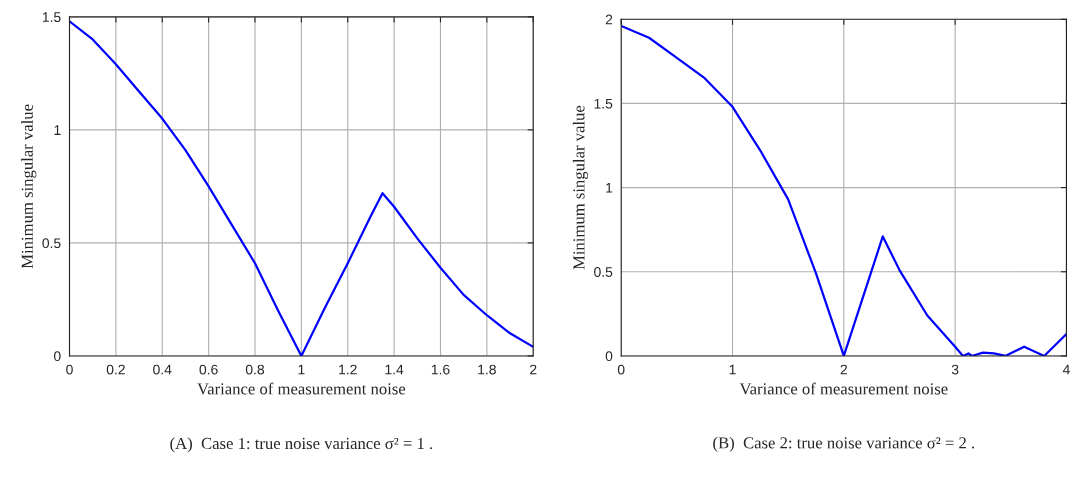  What do you see at coordinates (162, 369) in the screenshot?
I see `x-tick-label: 0.4` at bounding box center [162, 369].